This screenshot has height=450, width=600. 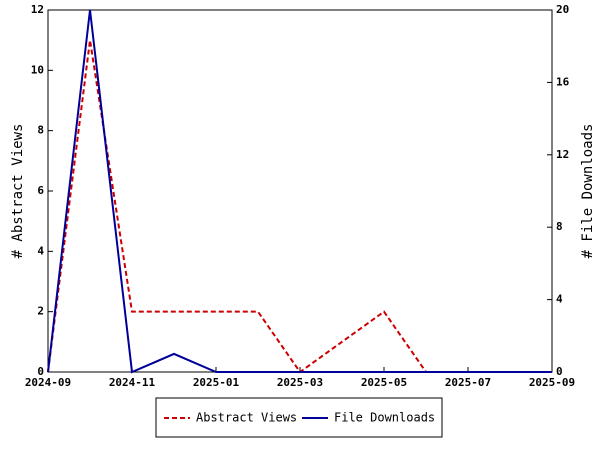 I want to click on y-tick-label: 0, so click(x=40, y=371).